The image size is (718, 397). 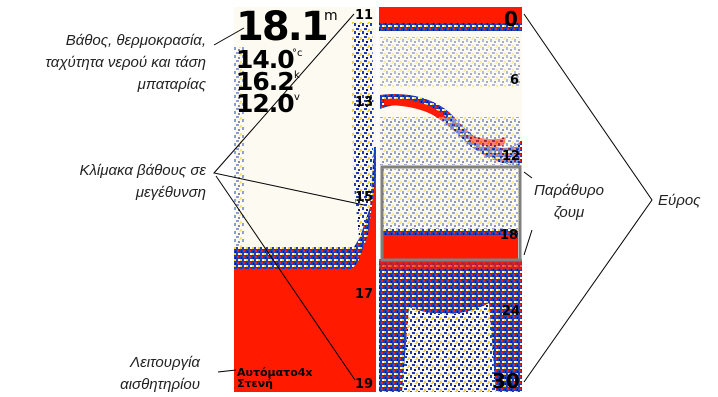 I want to click on depth-readout: 18.1, so click(x=282, y=28).